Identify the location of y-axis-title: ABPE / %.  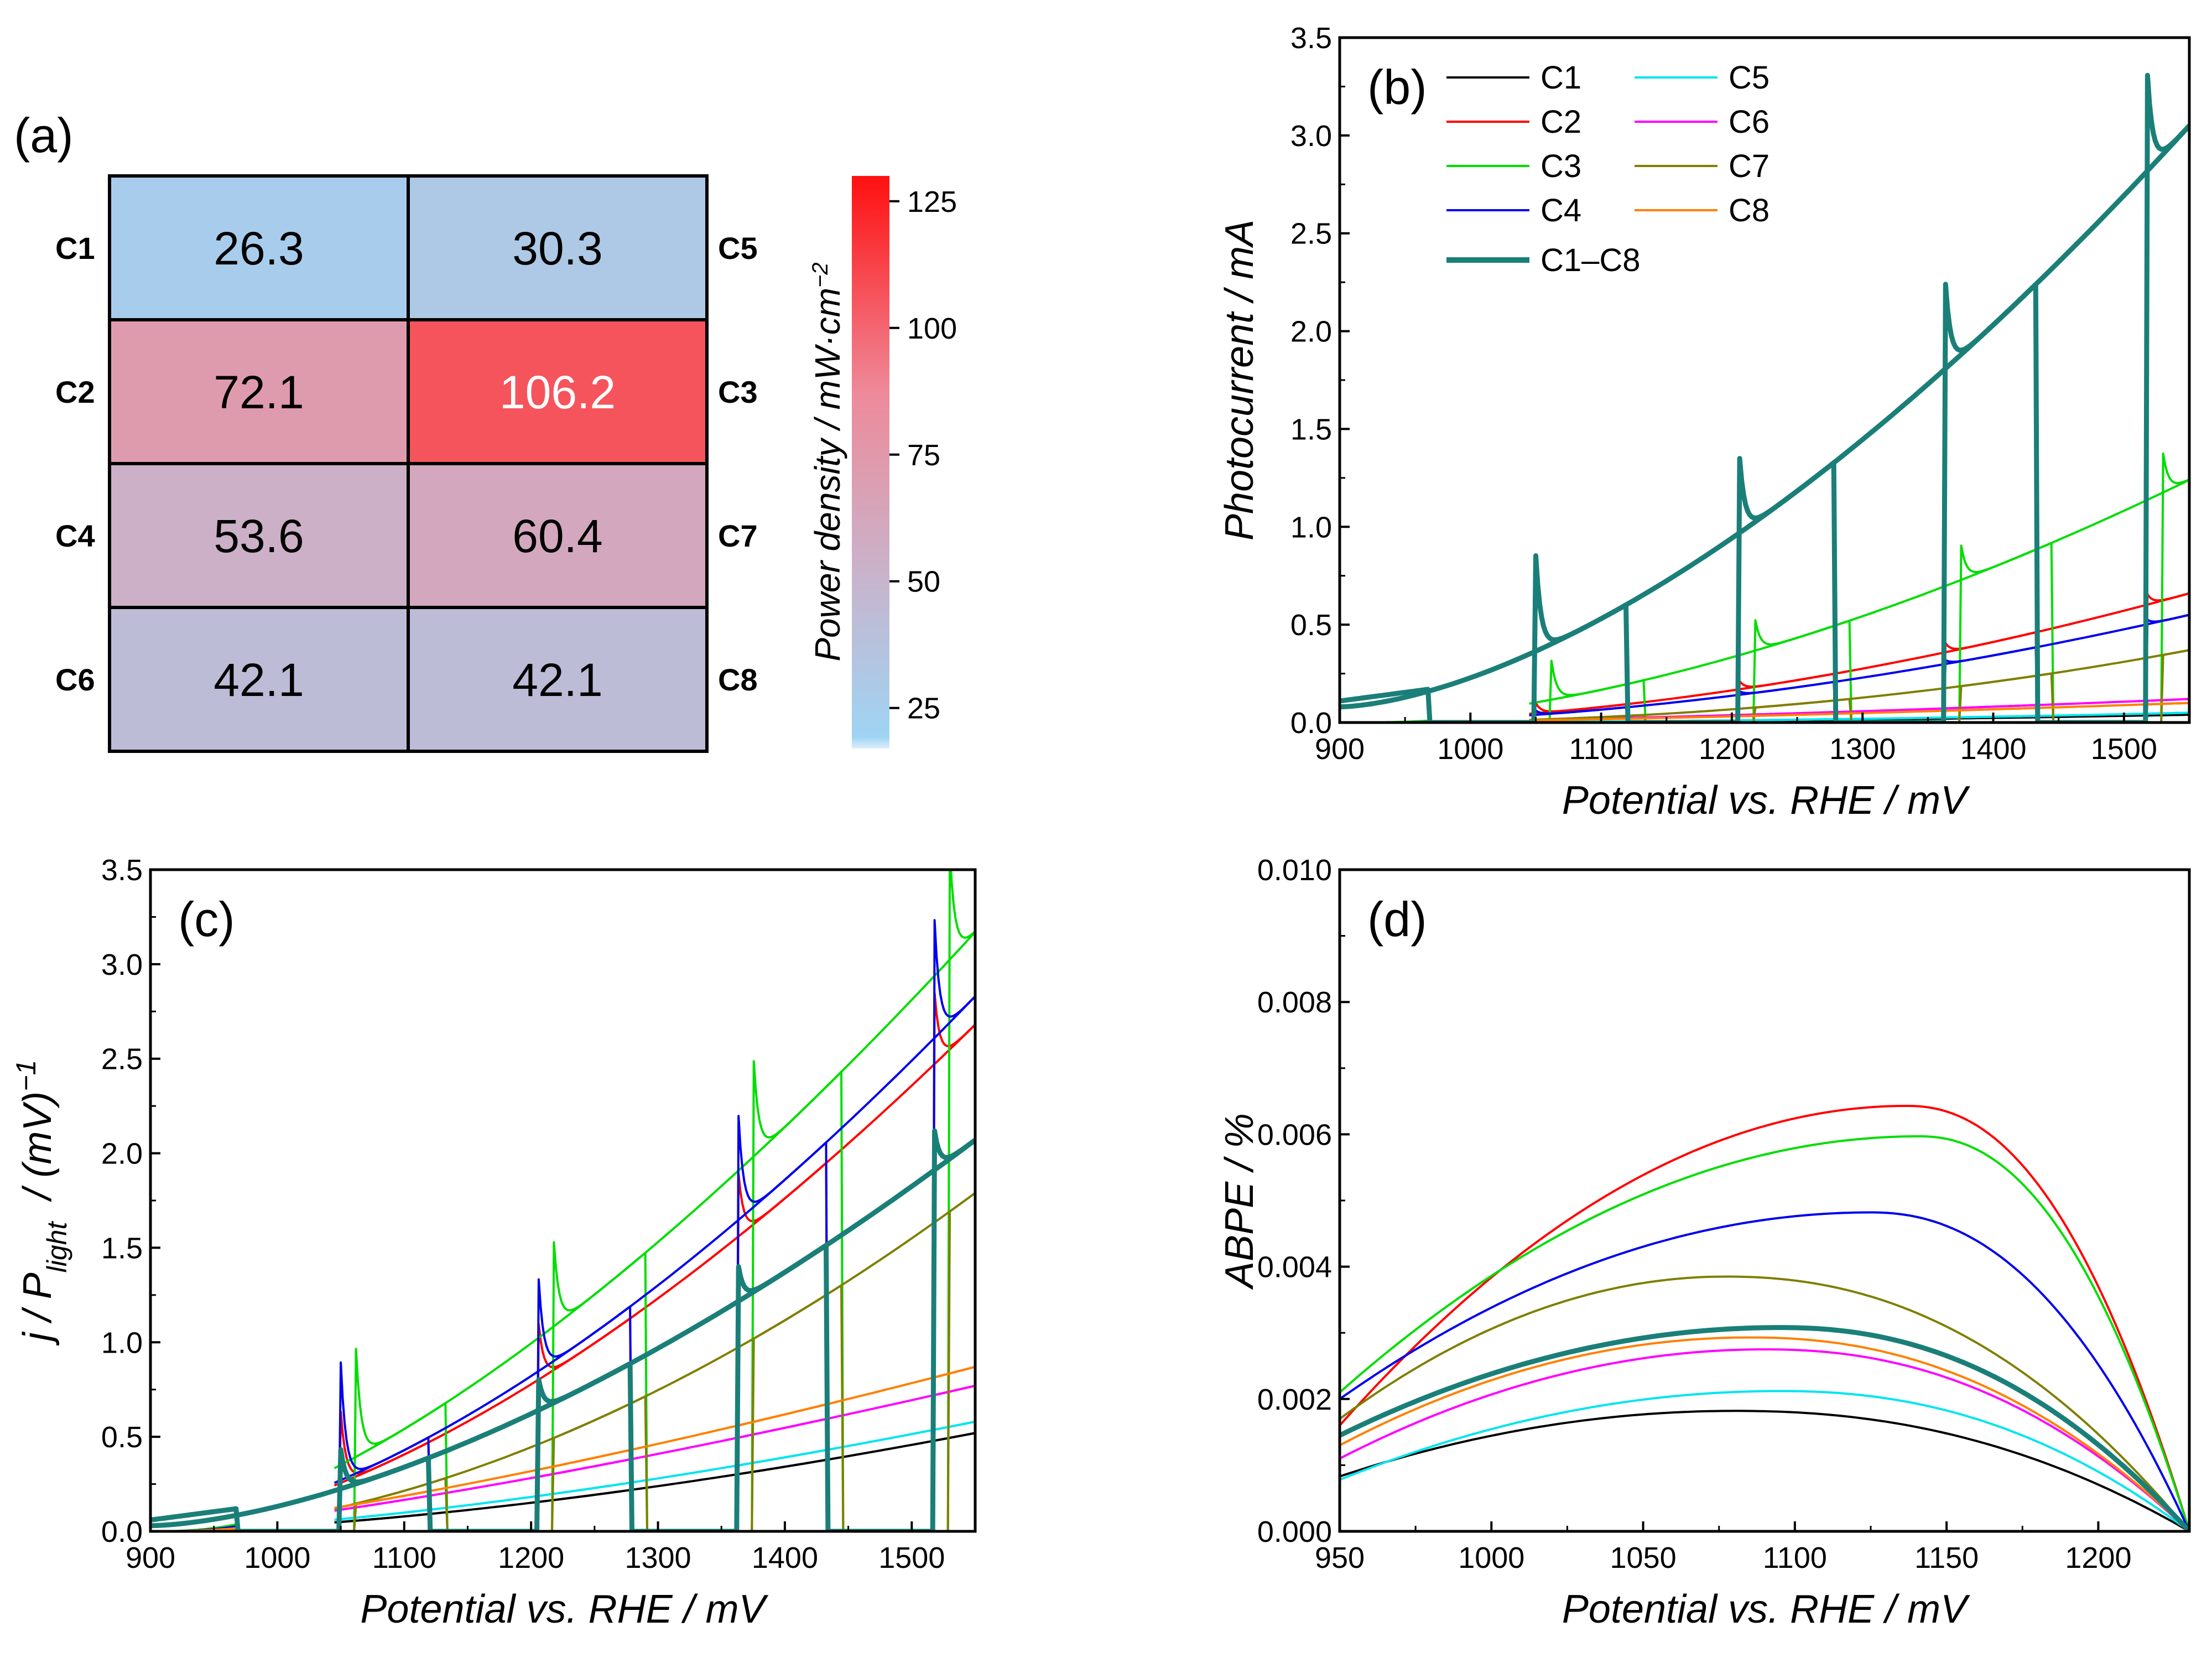
(1239, 1201).